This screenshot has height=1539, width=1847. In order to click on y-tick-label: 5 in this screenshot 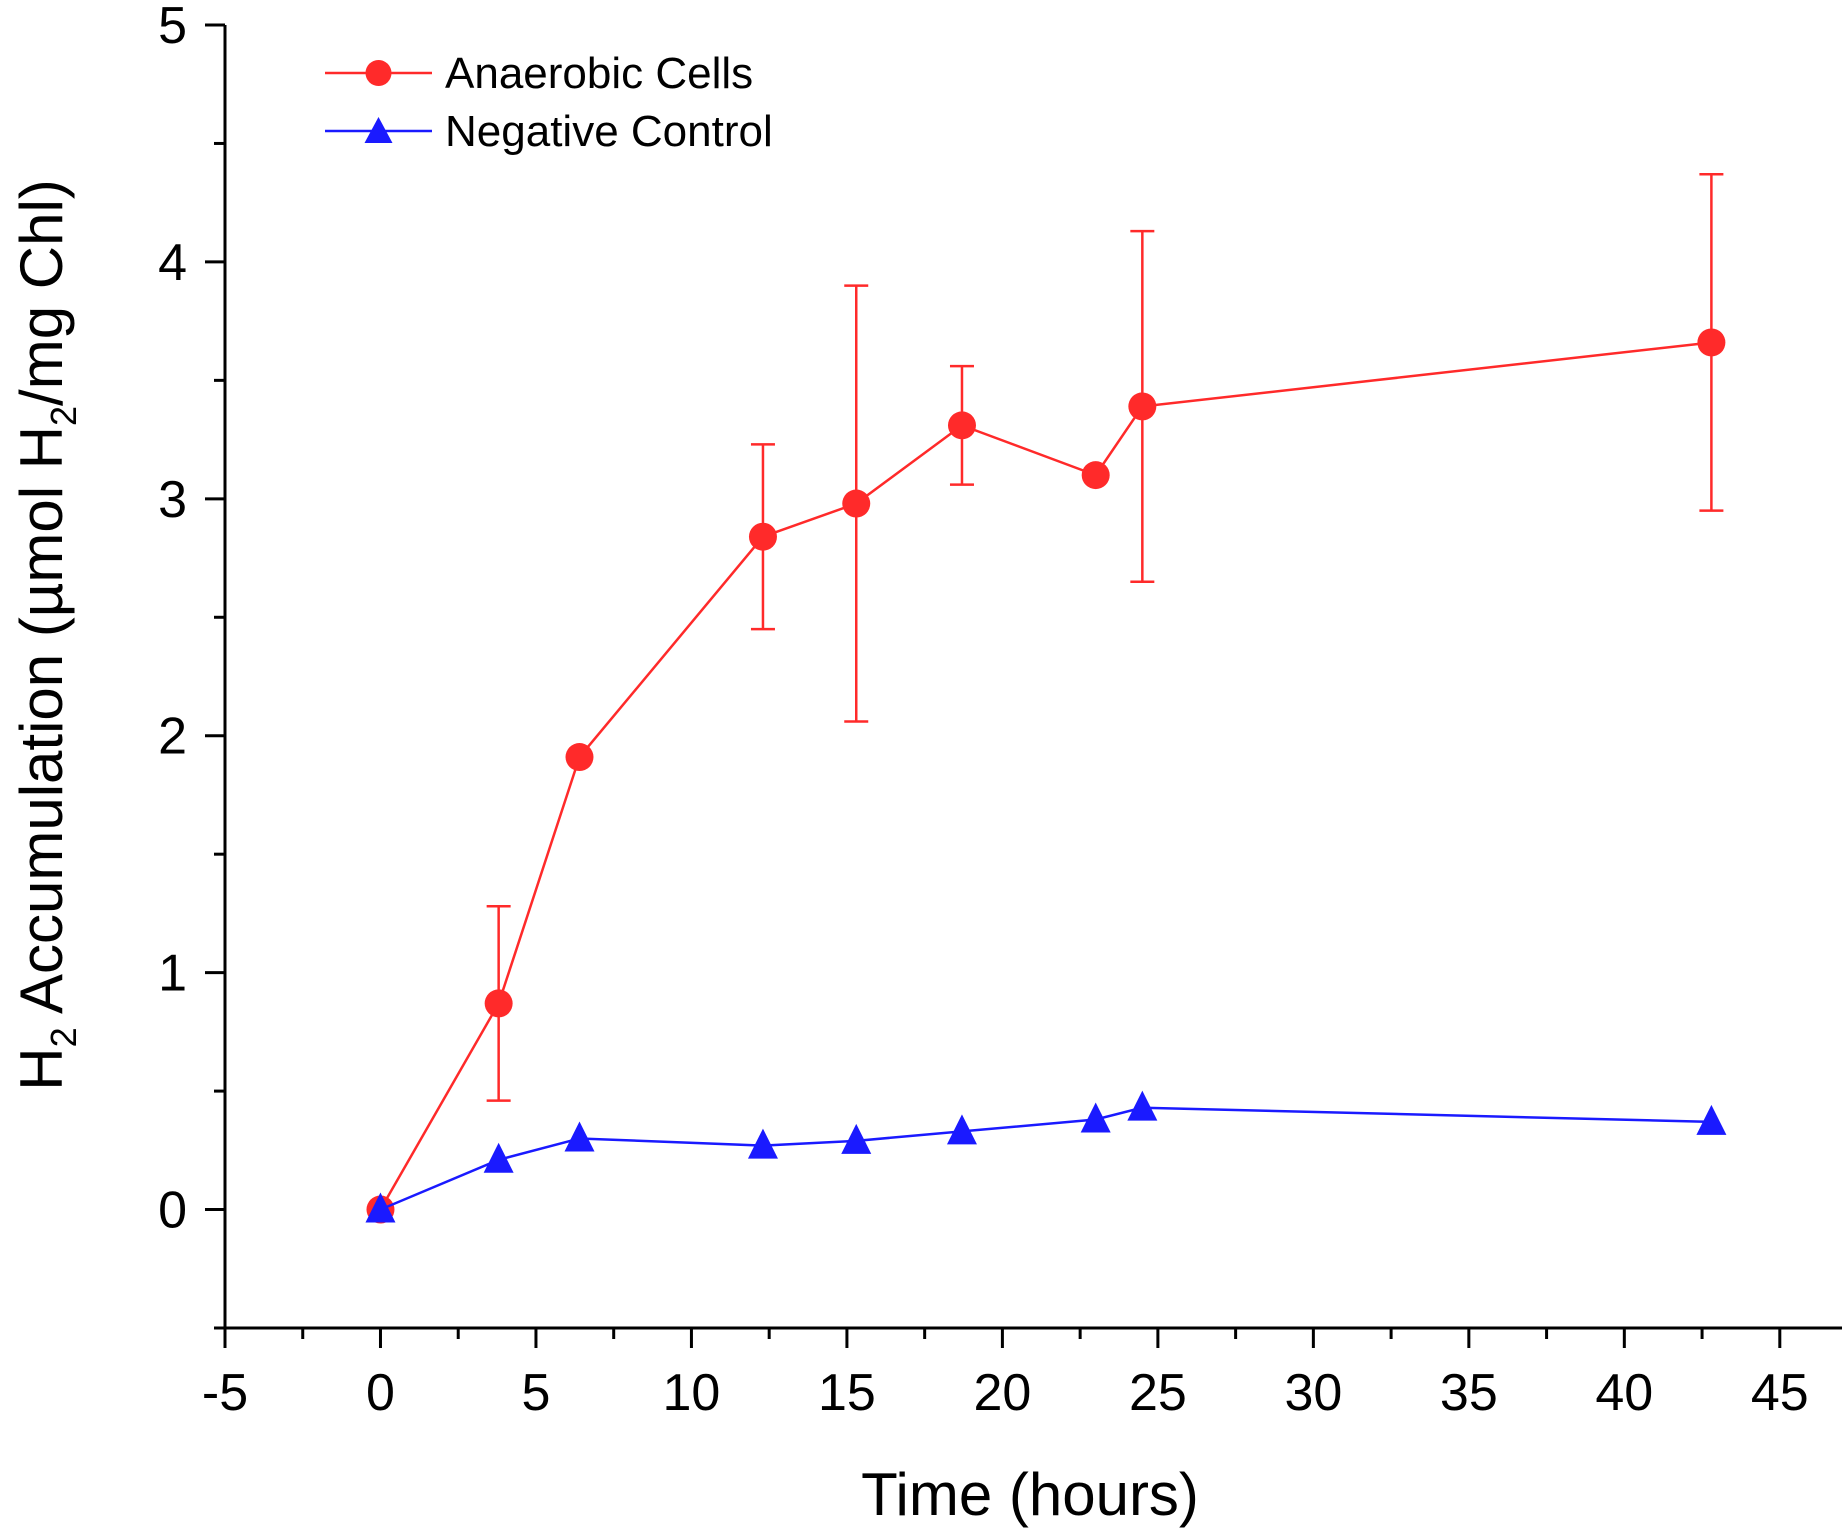, I will do `click(172, 27)`.